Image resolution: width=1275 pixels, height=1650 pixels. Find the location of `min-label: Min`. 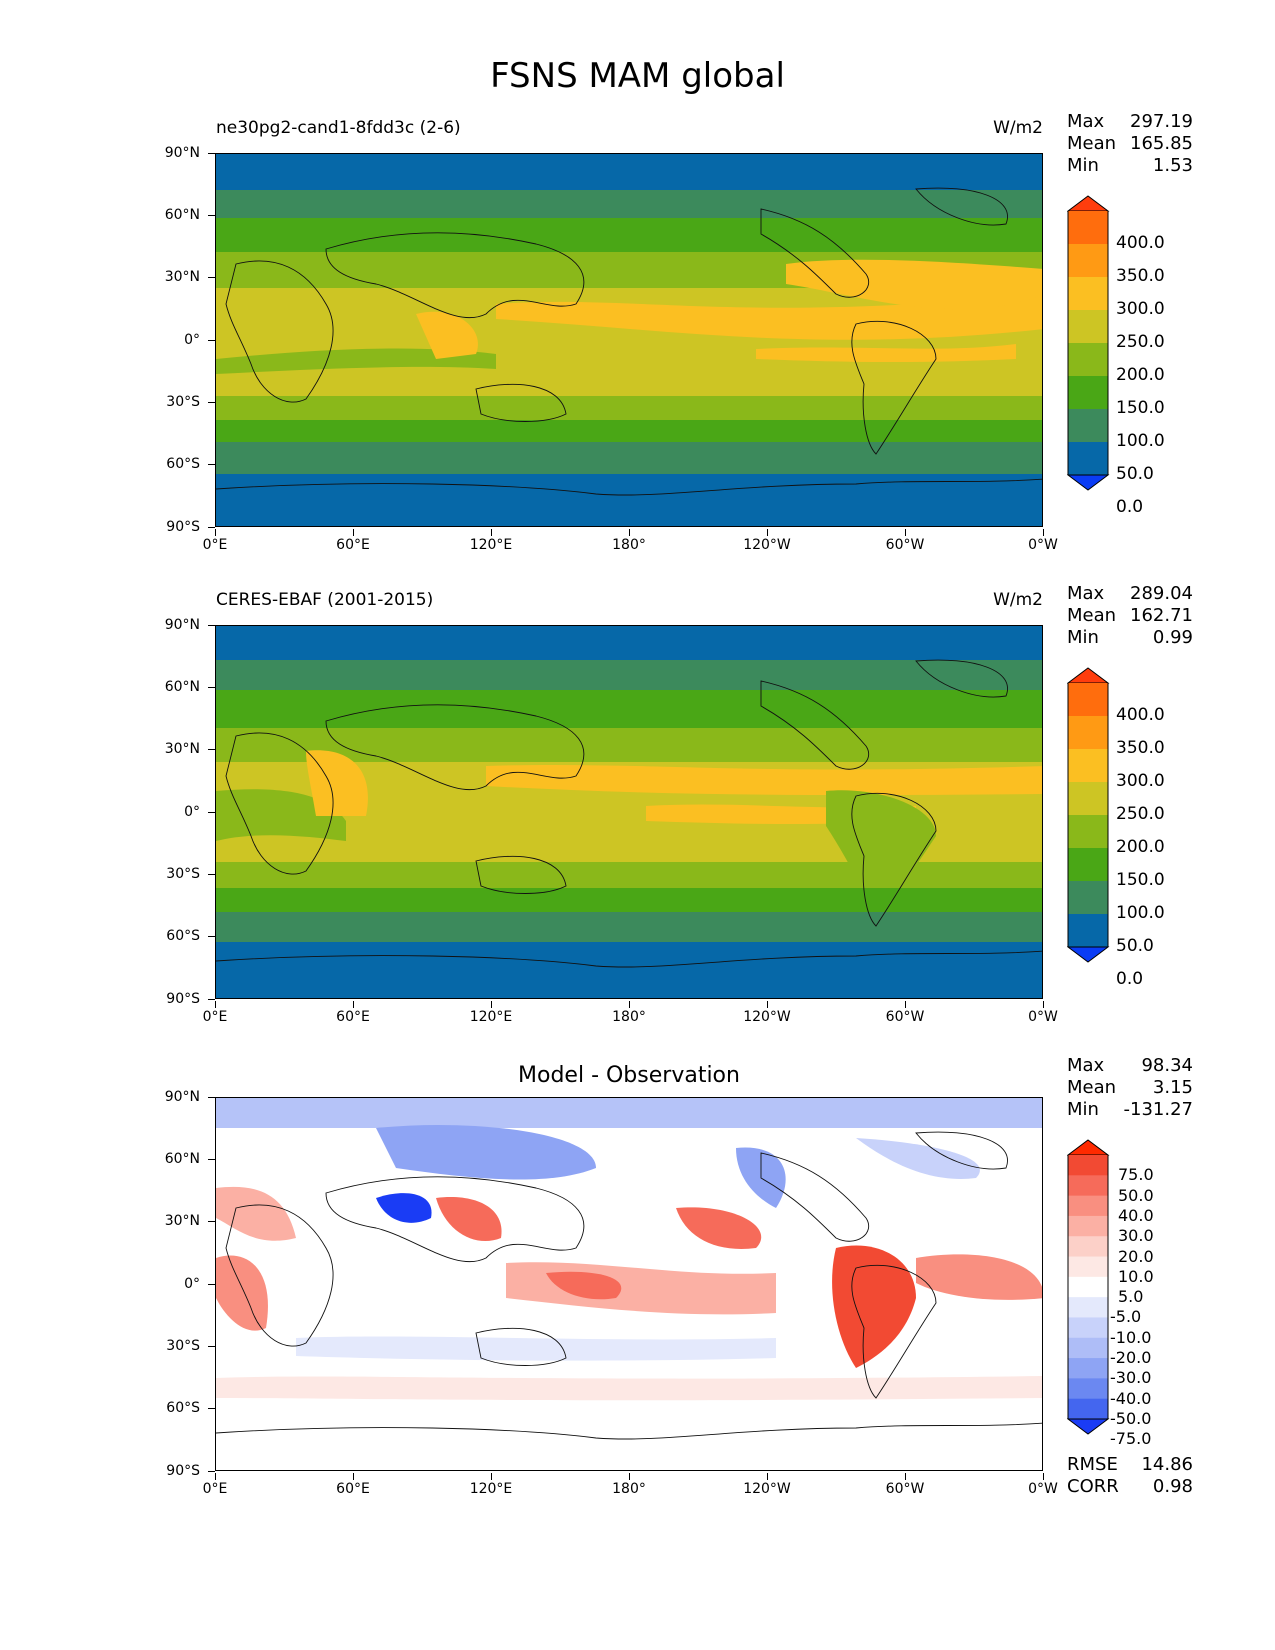

min-label: Min is located at coordinates (1083, 1109).